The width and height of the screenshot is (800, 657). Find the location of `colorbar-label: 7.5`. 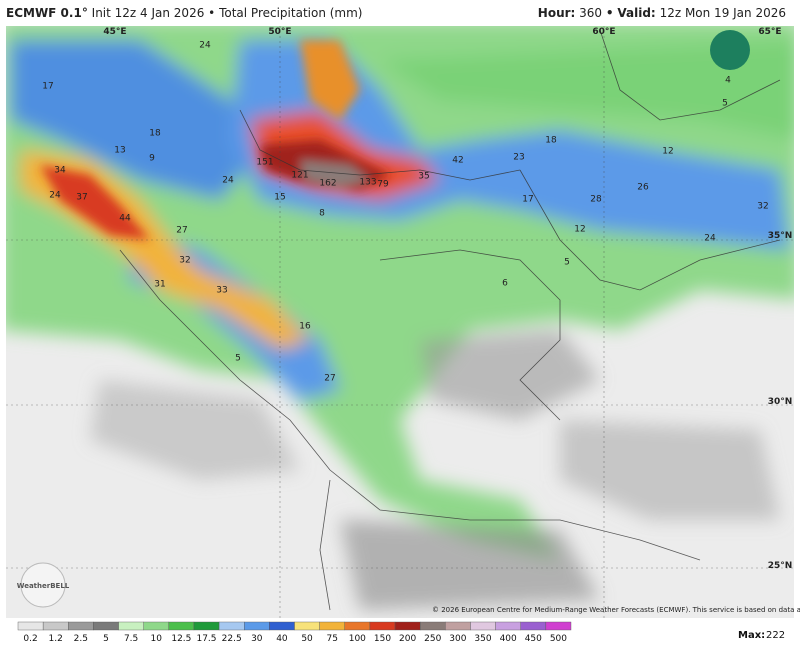

colorbar-label: 7.5 is located at coordinates (131, 639).